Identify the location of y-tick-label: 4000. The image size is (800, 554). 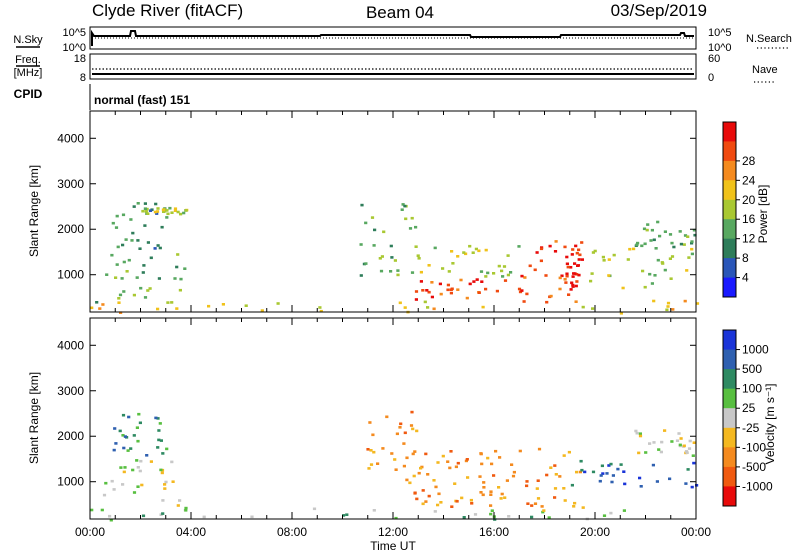
(70, 345).